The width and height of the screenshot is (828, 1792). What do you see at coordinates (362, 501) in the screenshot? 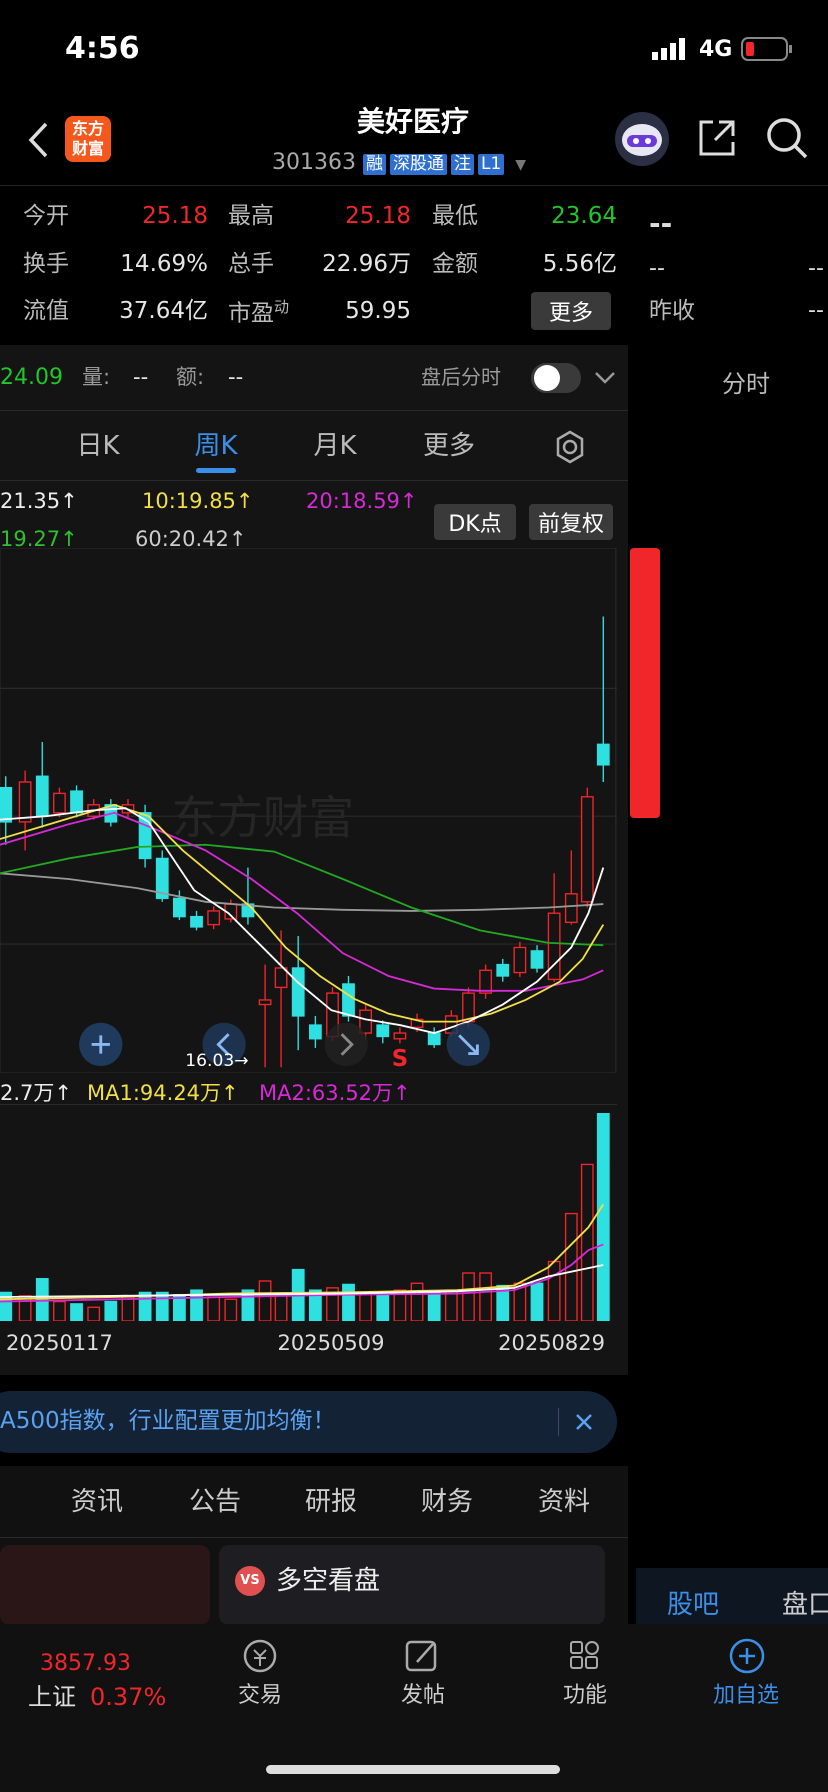
I see `ma-legend: 20:18.59↑` at bounding box center [362, 501].